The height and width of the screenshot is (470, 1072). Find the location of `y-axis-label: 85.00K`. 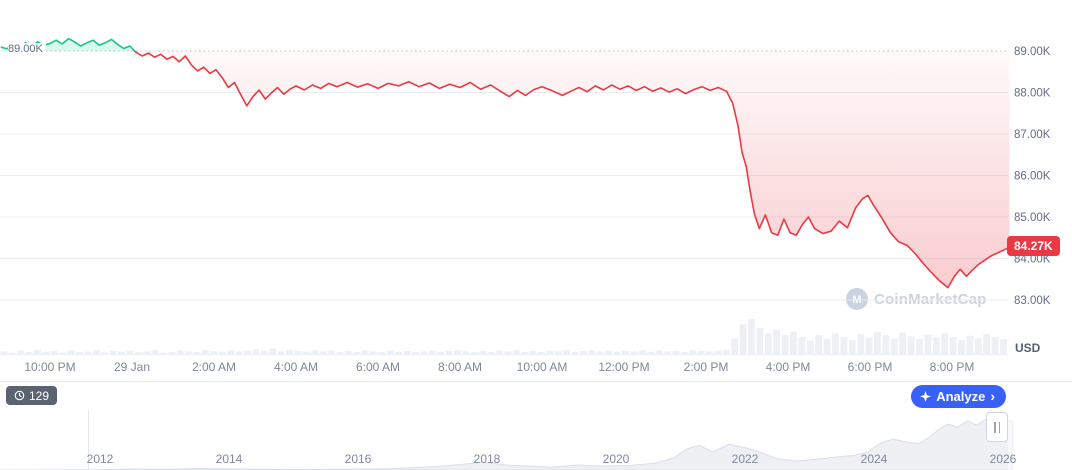

y-axis-label: 85.00K is located at coordinates (1032, 218).